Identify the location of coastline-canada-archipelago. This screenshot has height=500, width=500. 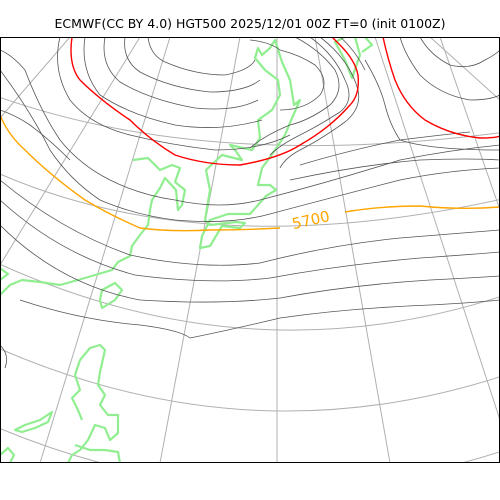
(93, 226).